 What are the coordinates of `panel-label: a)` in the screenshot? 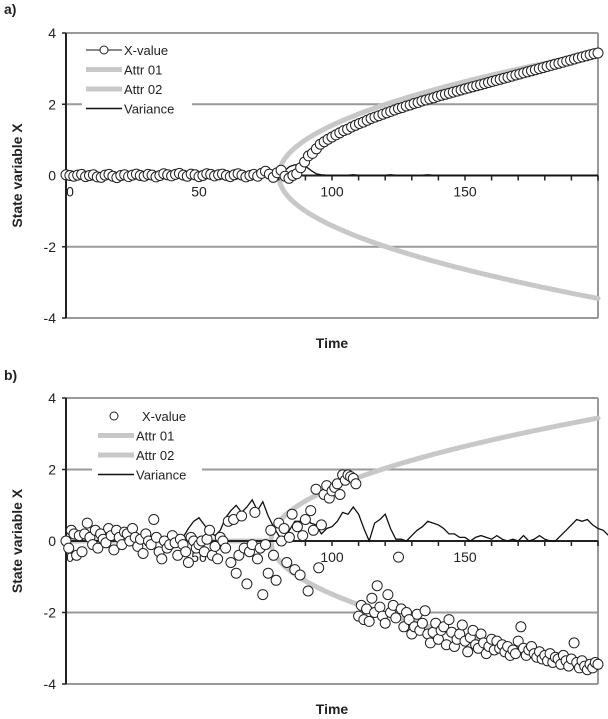 It's located at (10, 9).